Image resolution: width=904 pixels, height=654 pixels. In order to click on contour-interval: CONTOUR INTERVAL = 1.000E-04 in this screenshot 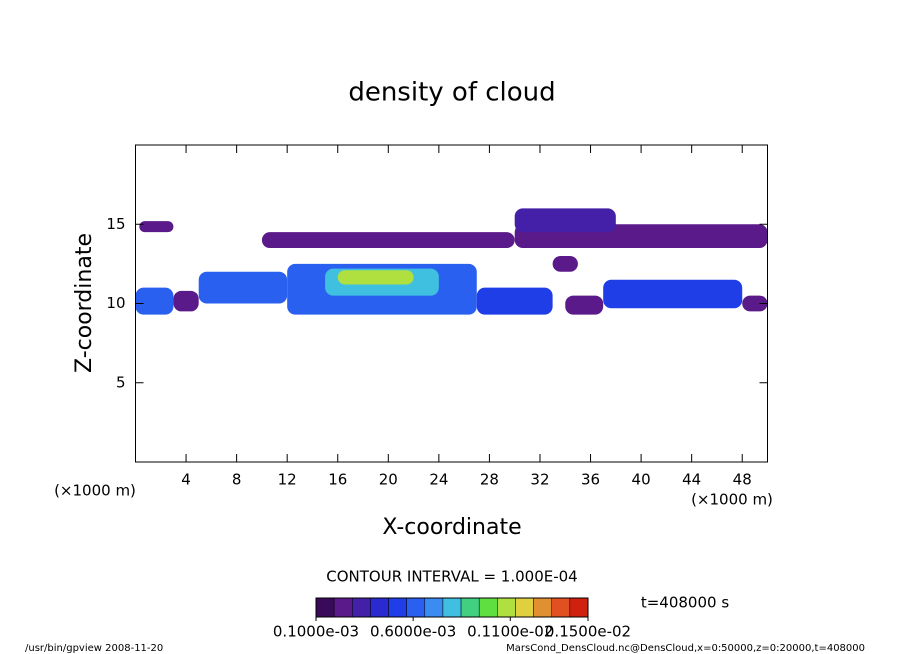, I will do `click(451, 577)`.